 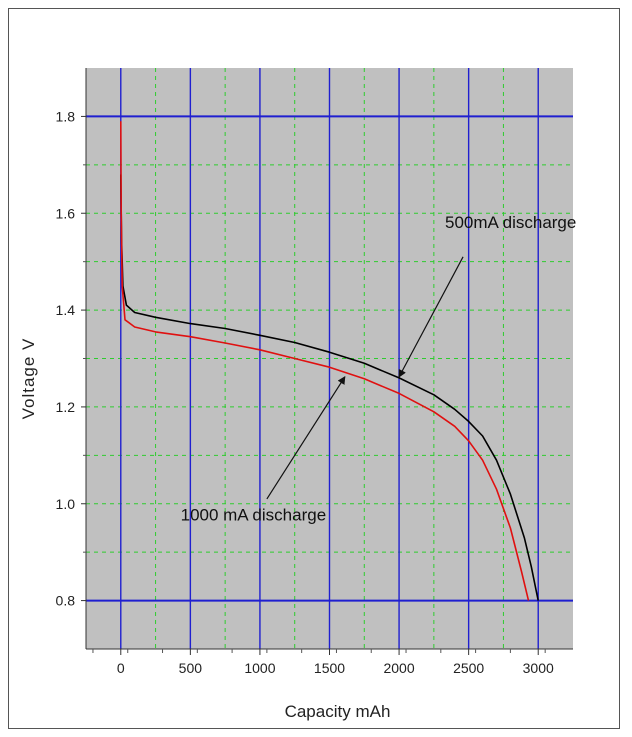 I want to click on x-tick-label: 2500, so click(x=468, y=668).